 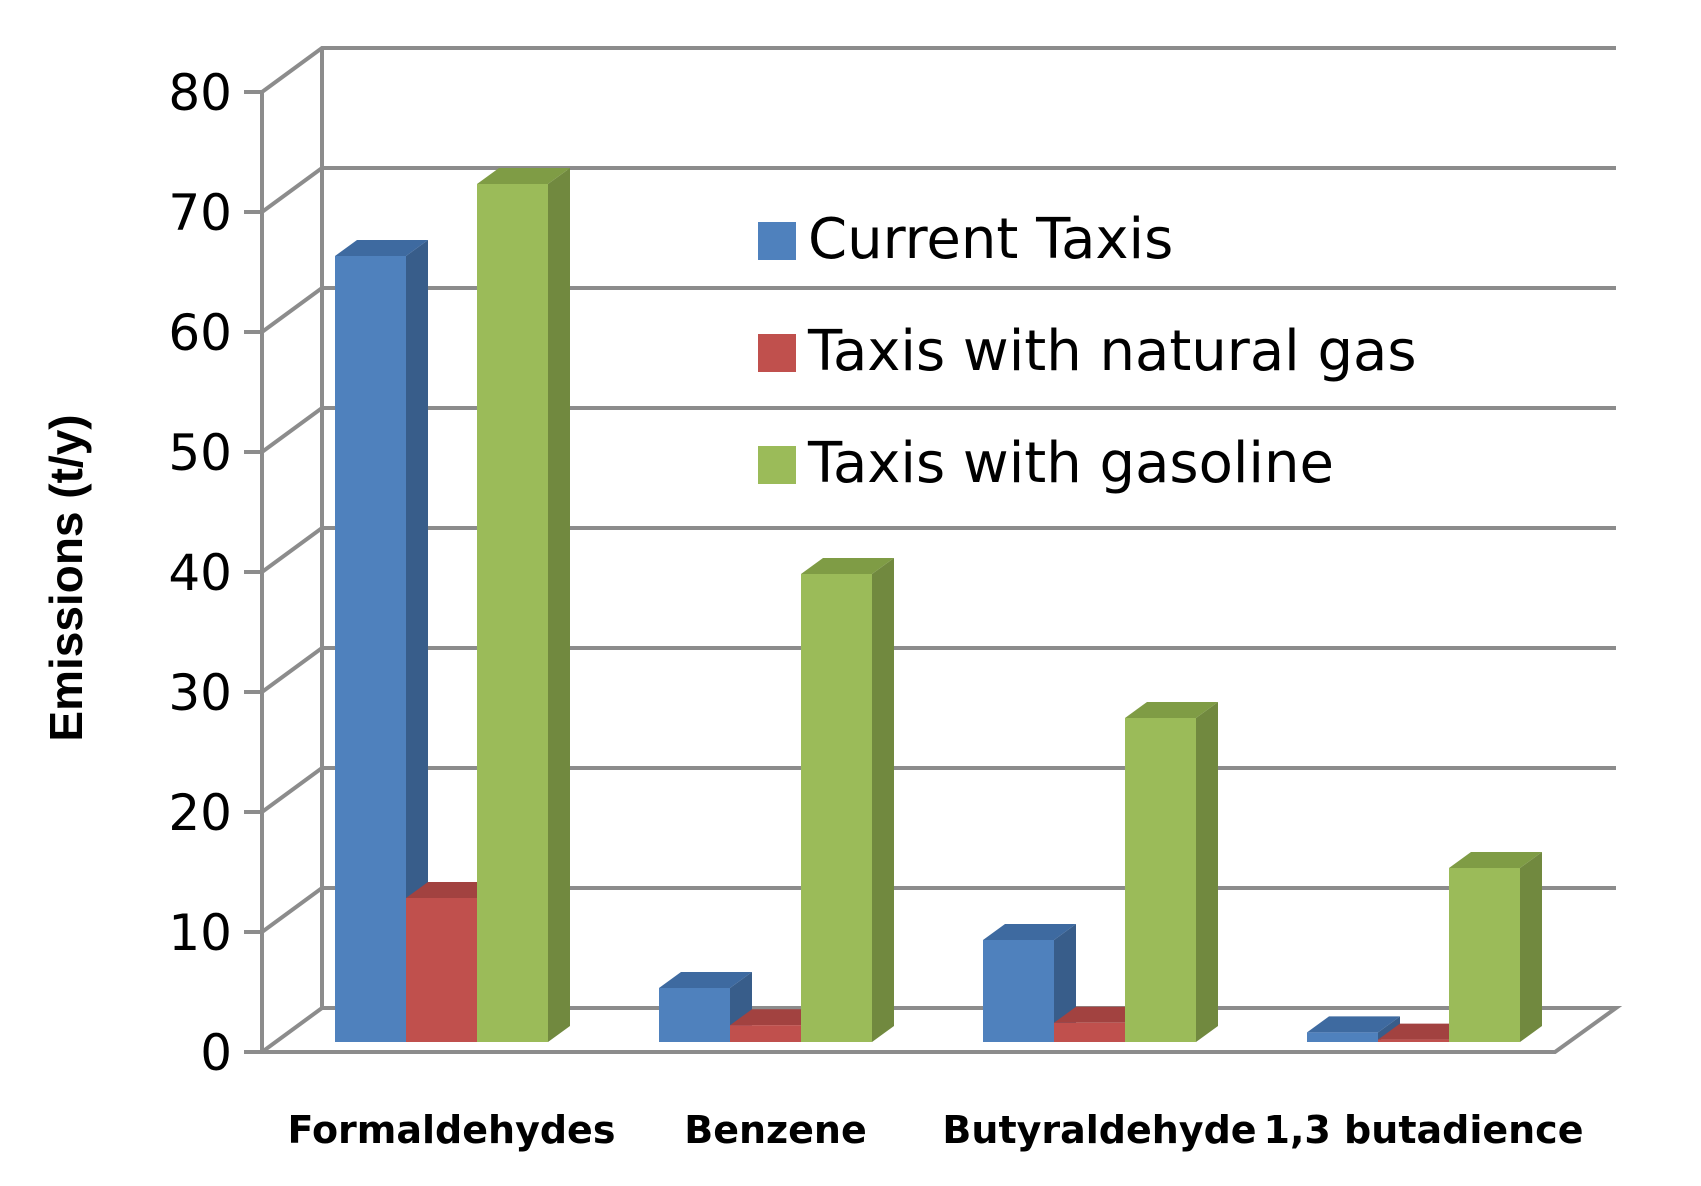 I want to click on y-tick-label: 80, so click(x=200, y=93).